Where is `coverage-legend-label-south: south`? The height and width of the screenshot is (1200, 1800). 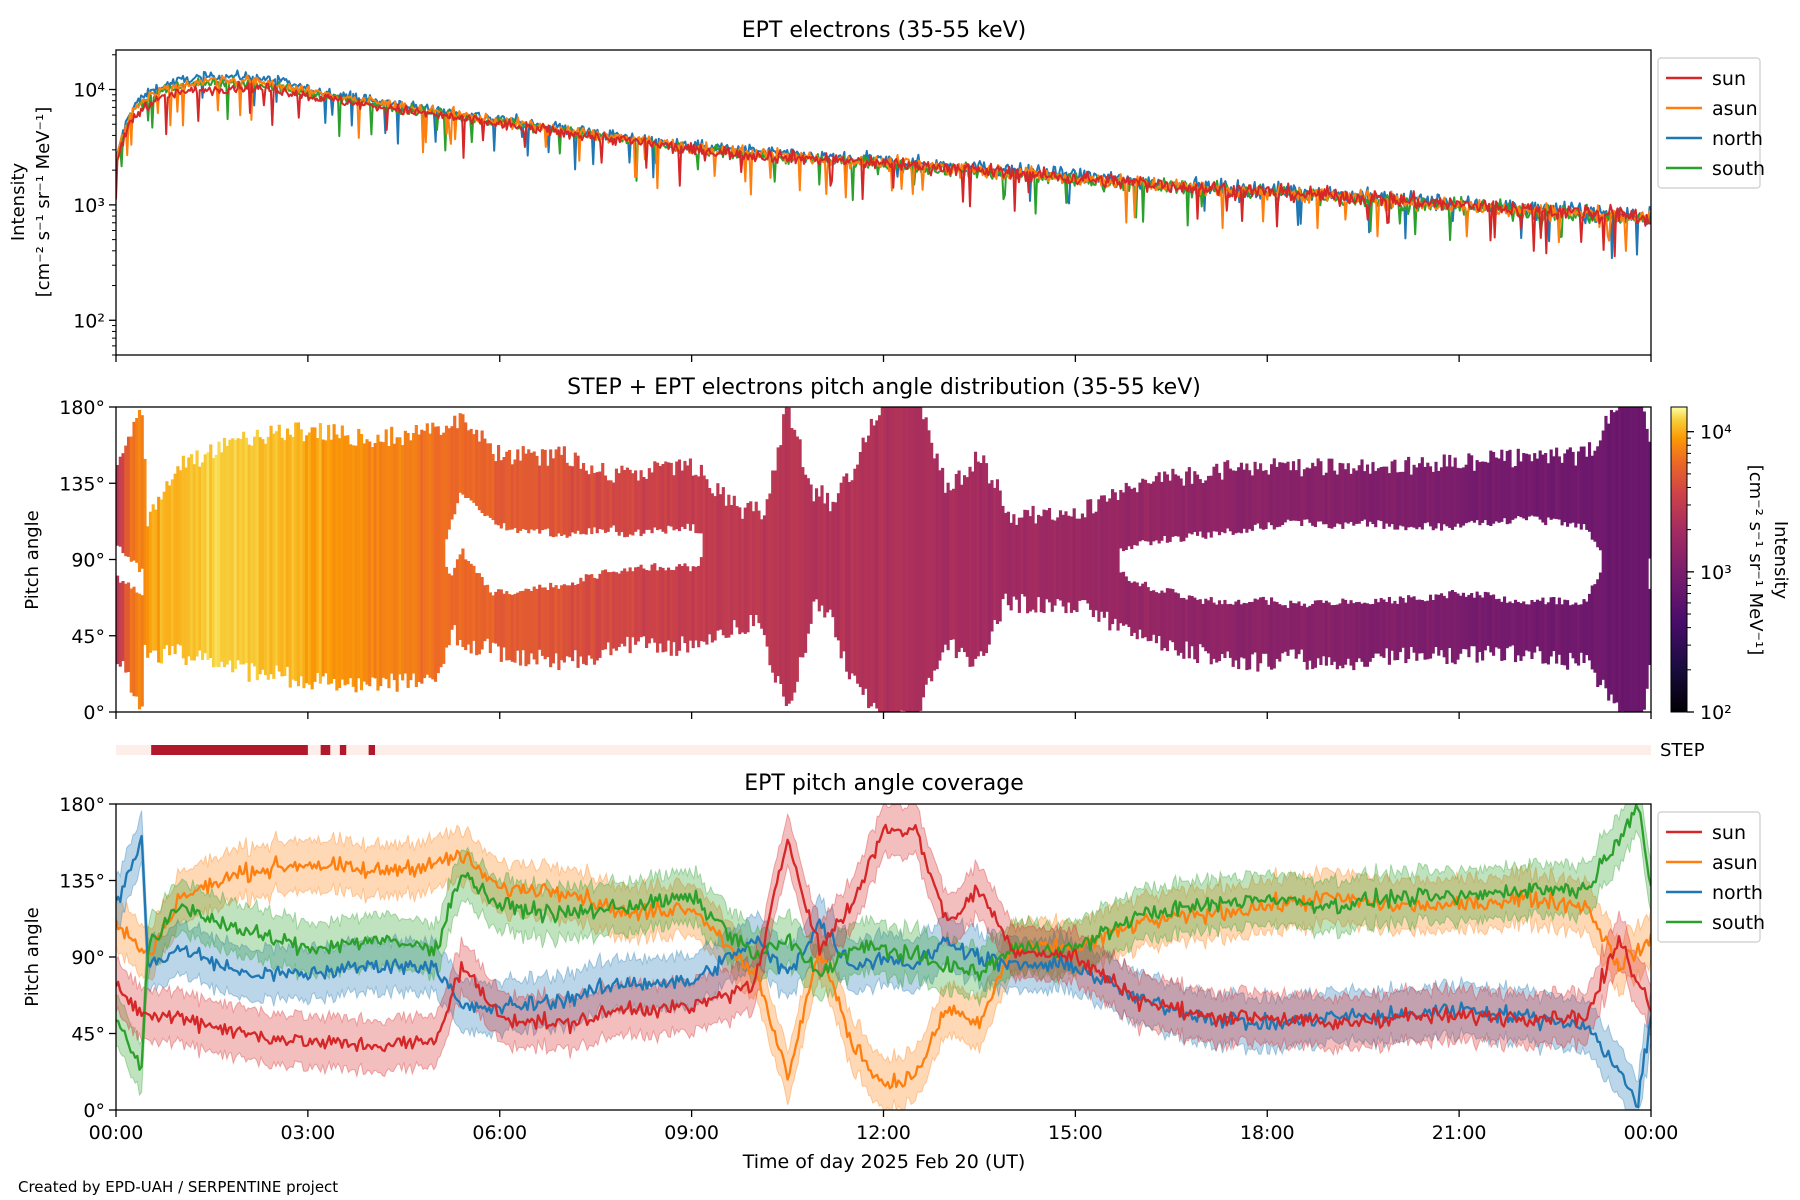
coverage-legend-label-south: south is located at coordinates (1738, 923).